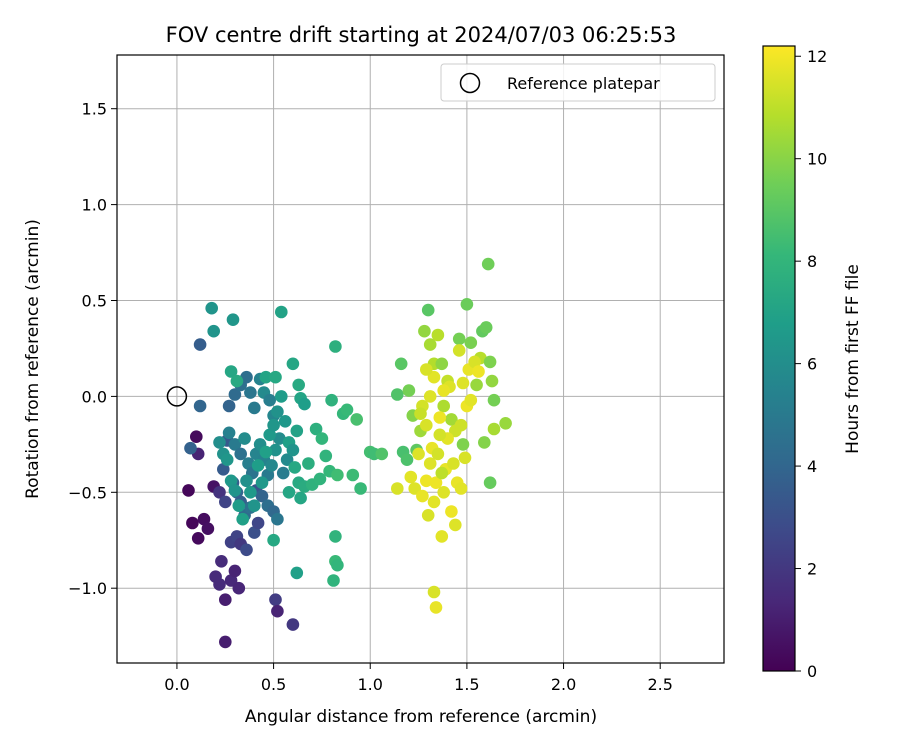 The image size is (900, 754). Describe the element at coordinates (470, 83) in the screenshot. I see `legend-open-circle-icon` at that location.